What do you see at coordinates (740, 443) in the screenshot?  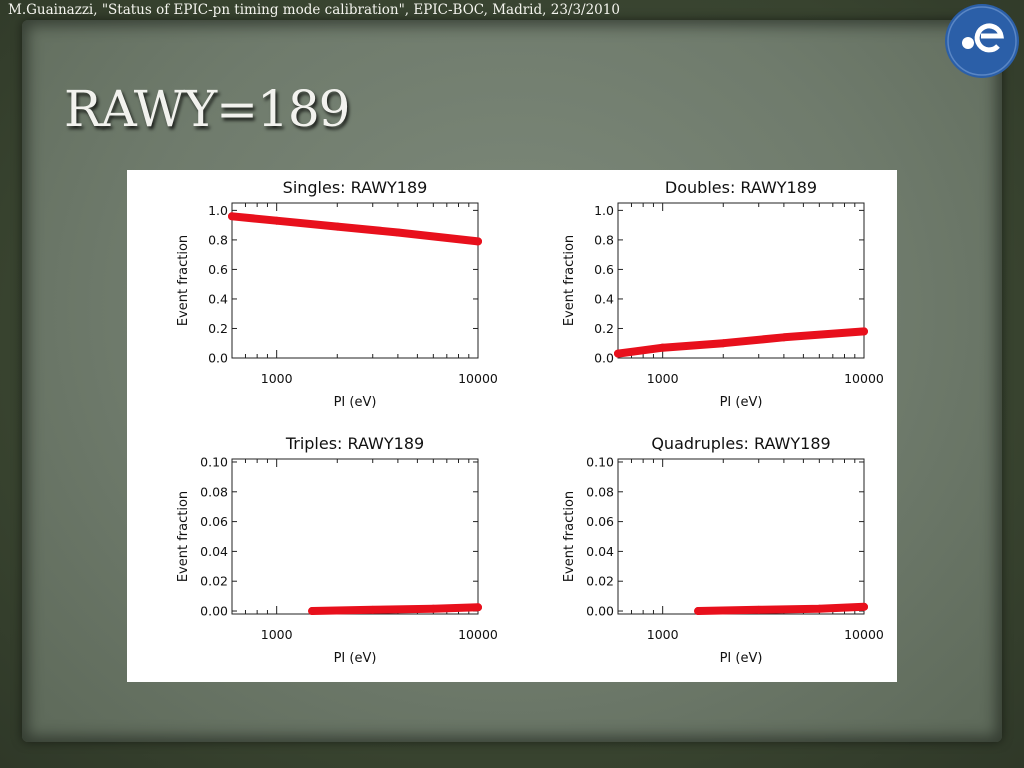 I see `chart-title: Quadruples: RAWY189` at bounding box center [740, 443].